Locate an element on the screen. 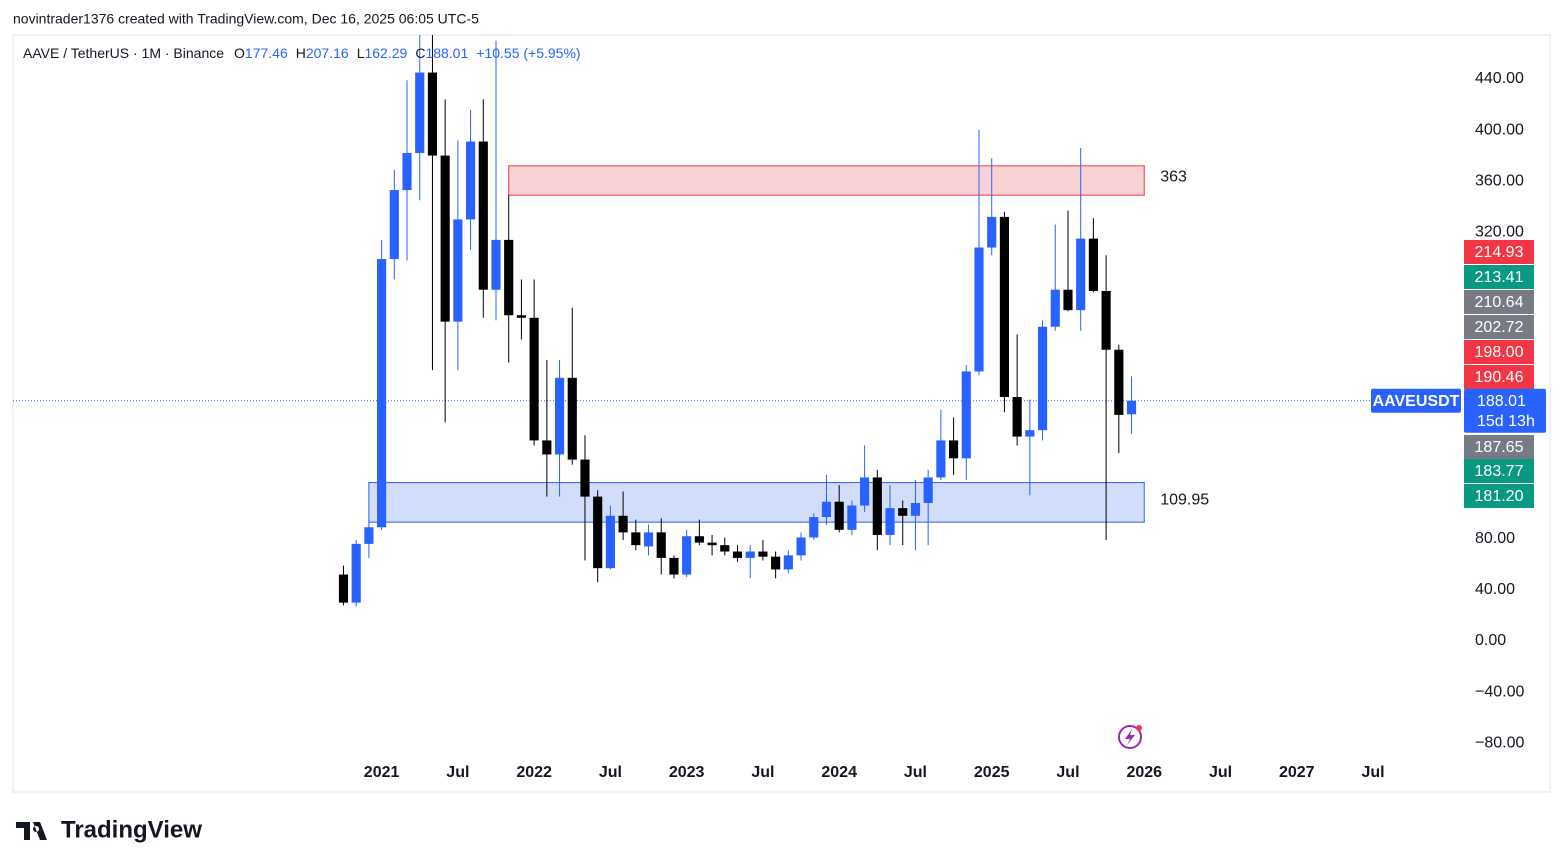 The height and width of the screenshot is (868, 1563). symbol-badge-box is located at coordinates (1416, 400).